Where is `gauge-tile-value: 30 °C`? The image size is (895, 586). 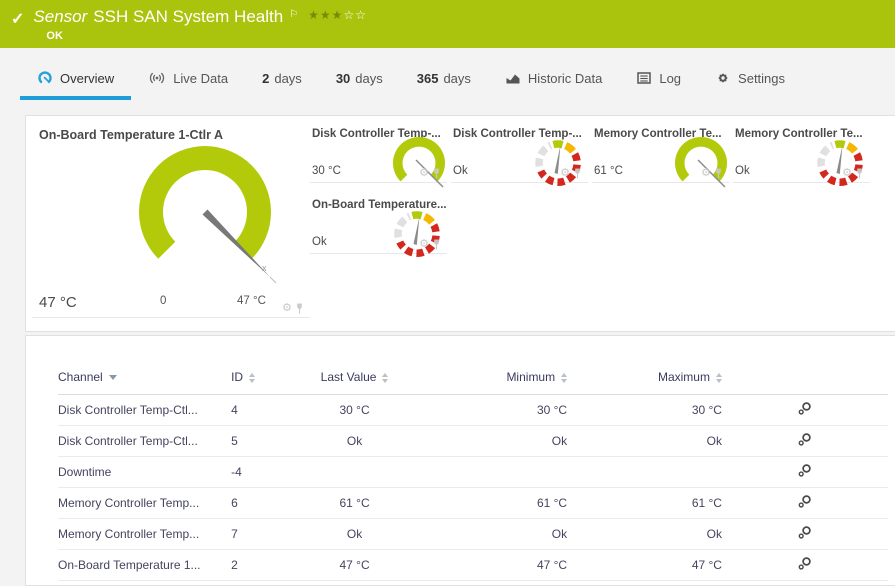
gauge-tile-value: 30 °C is located at coordinates (326, 171).